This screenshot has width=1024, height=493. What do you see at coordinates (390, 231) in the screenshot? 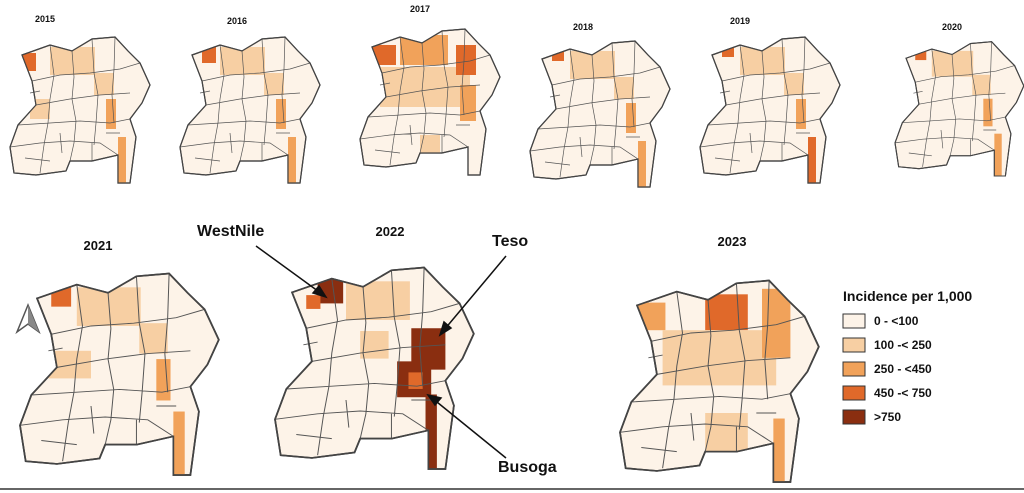
I see `year-label: 2022` at bounding box center [390, 231].